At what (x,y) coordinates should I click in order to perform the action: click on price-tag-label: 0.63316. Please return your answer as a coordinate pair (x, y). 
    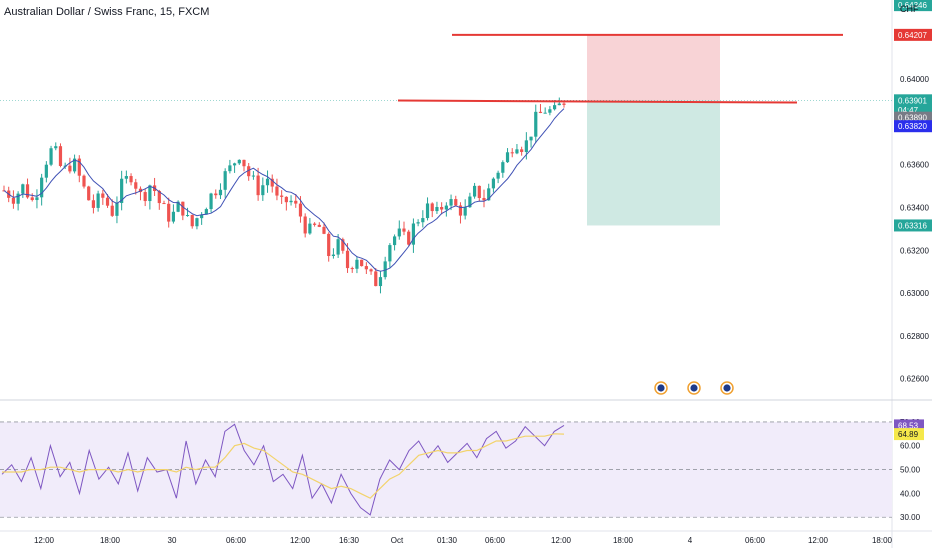
    Looking at the image, I should click on (912, 225).